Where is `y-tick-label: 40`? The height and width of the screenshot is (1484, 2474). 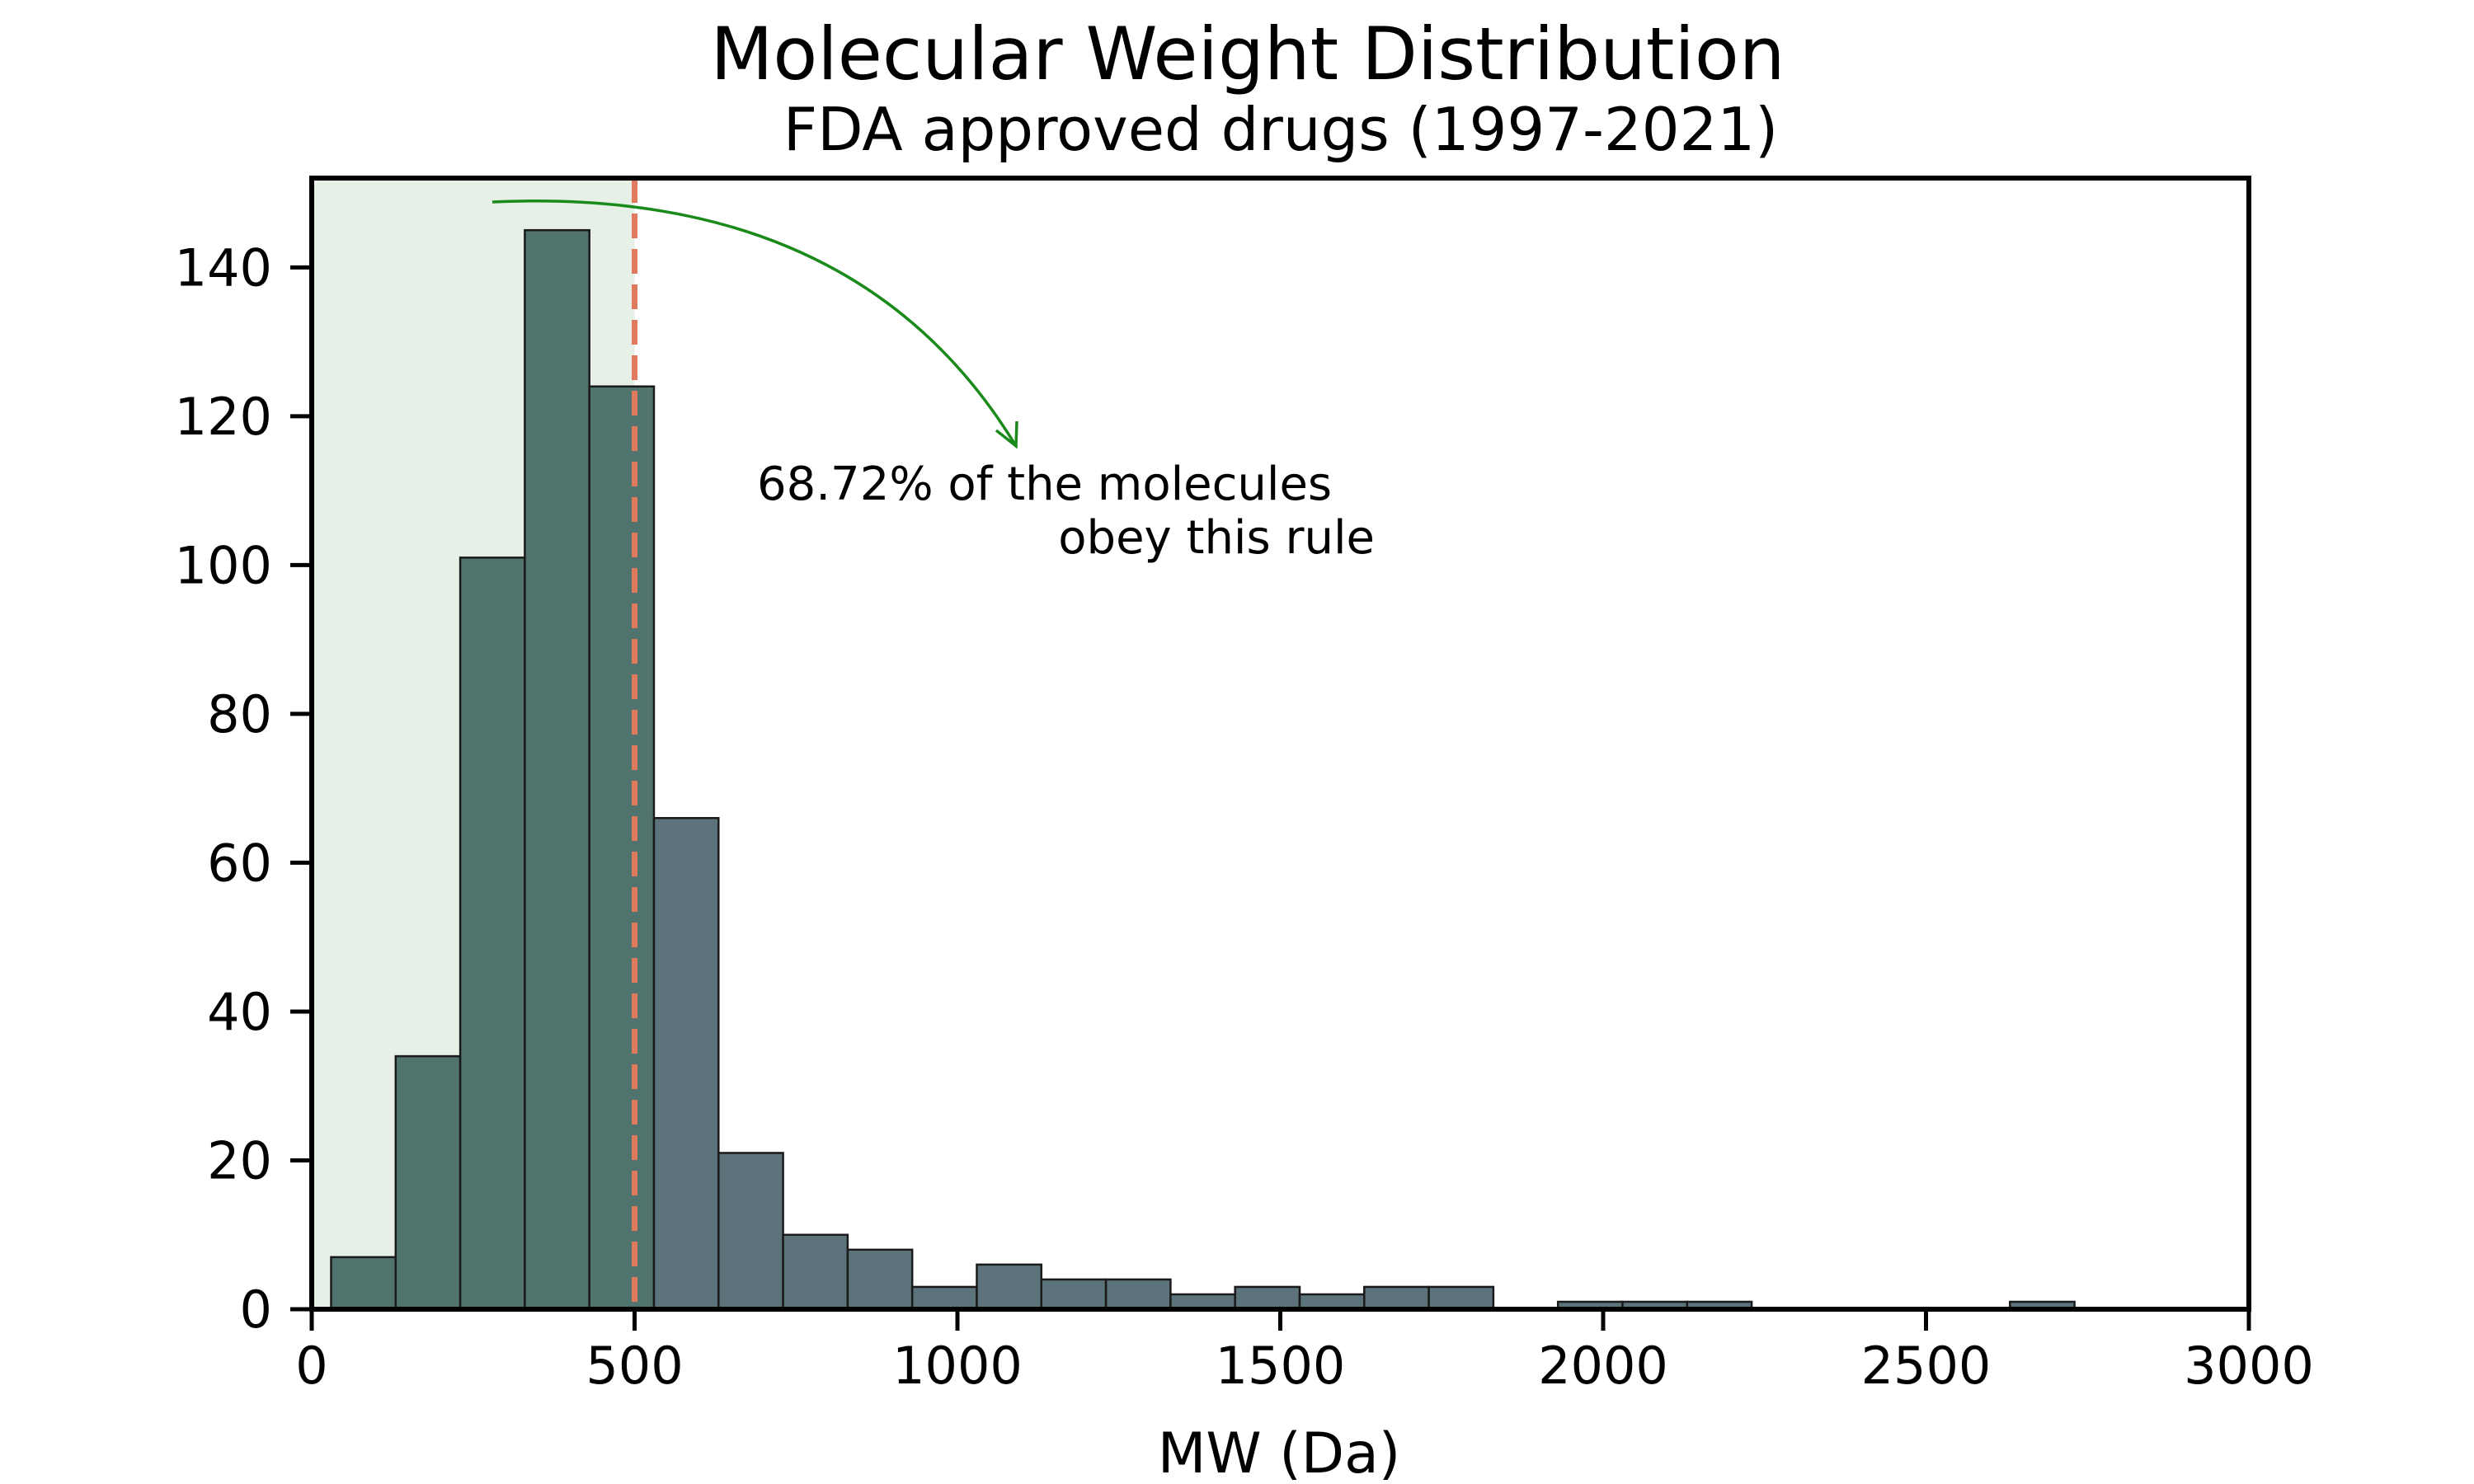 y-tick-label: 40 is located at coordinates (239, 1012).